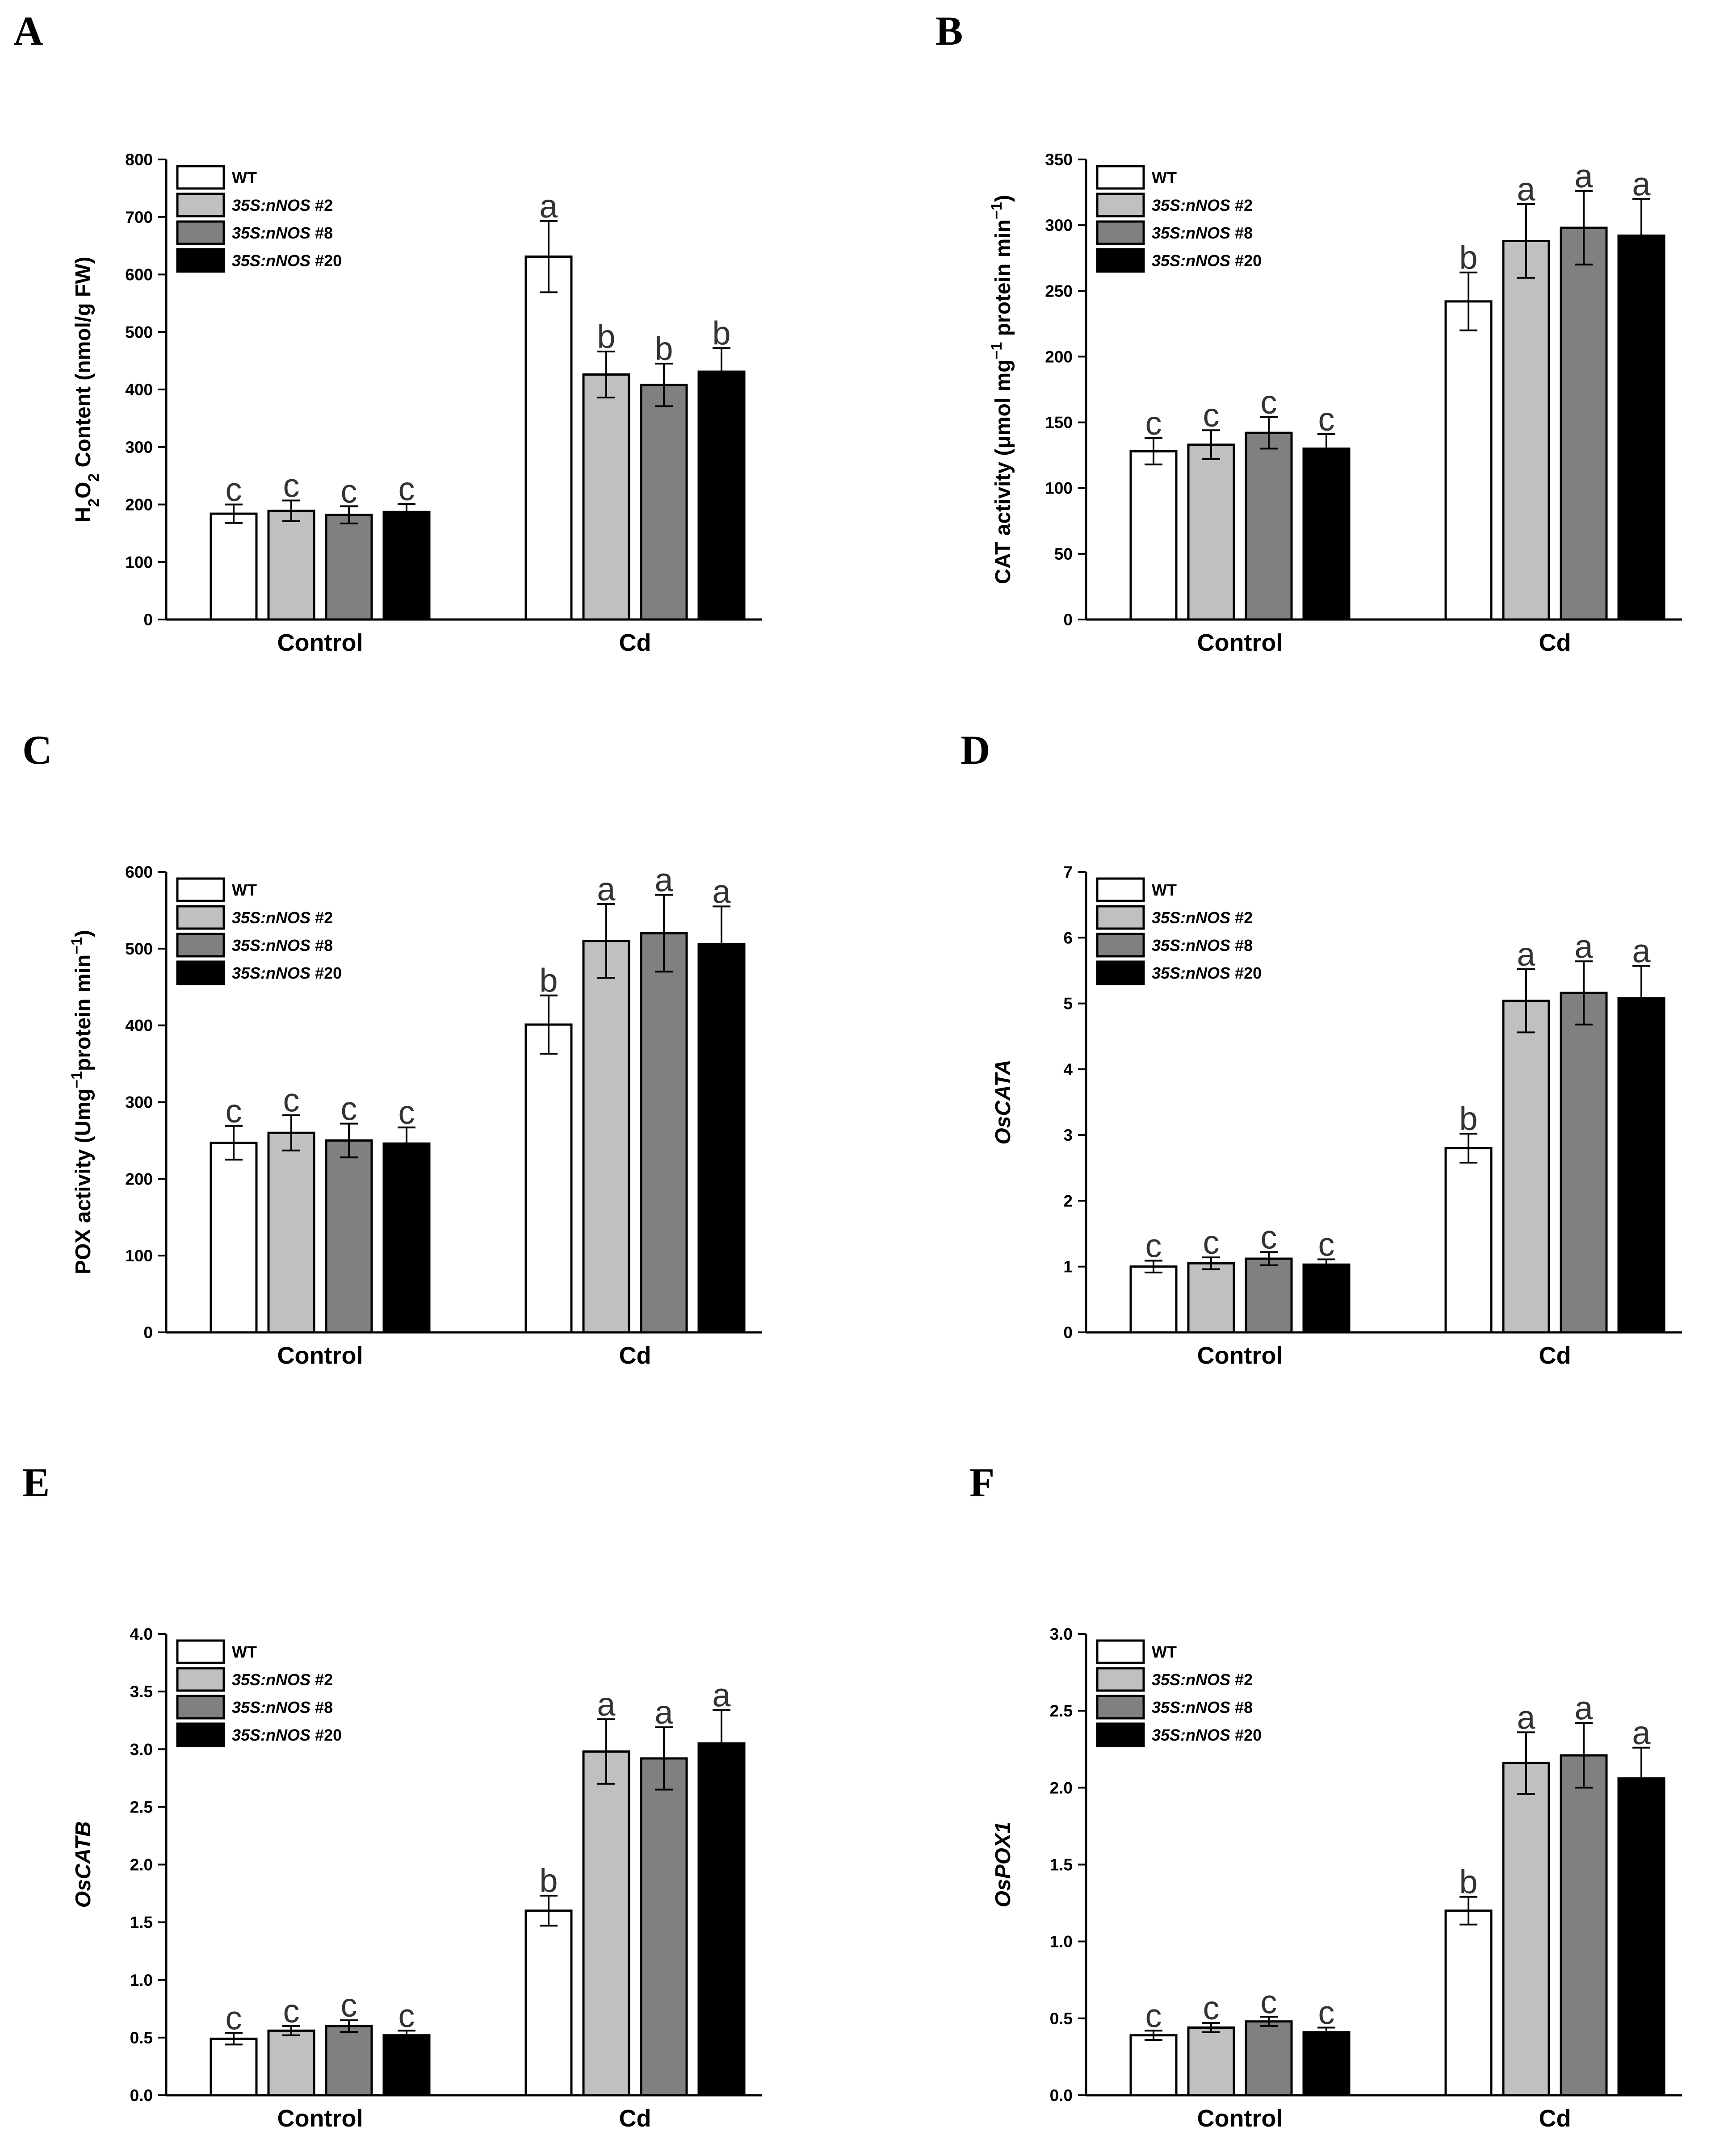  Describe the element at coordinates (139, 505) in the screenshot. I see `y-tick-label: 200` at that location.